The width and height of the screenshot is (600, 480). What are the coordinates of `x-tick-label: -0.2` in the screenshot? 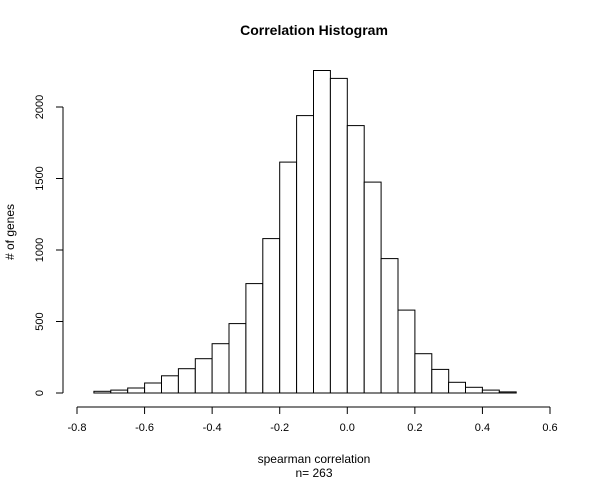 It's located at (279, 428).